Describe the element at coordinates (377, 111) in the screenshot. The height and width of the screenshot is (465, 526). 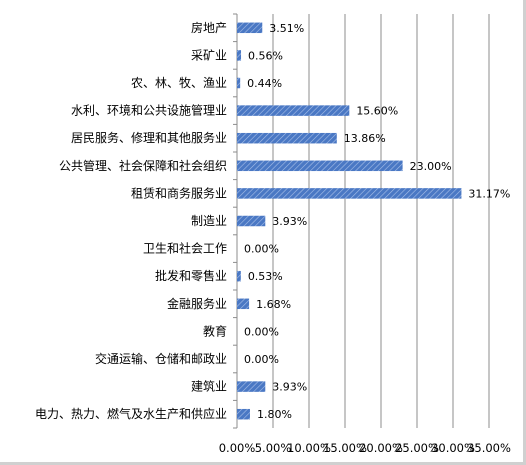
I see `data-label: 15.60%` at that location.